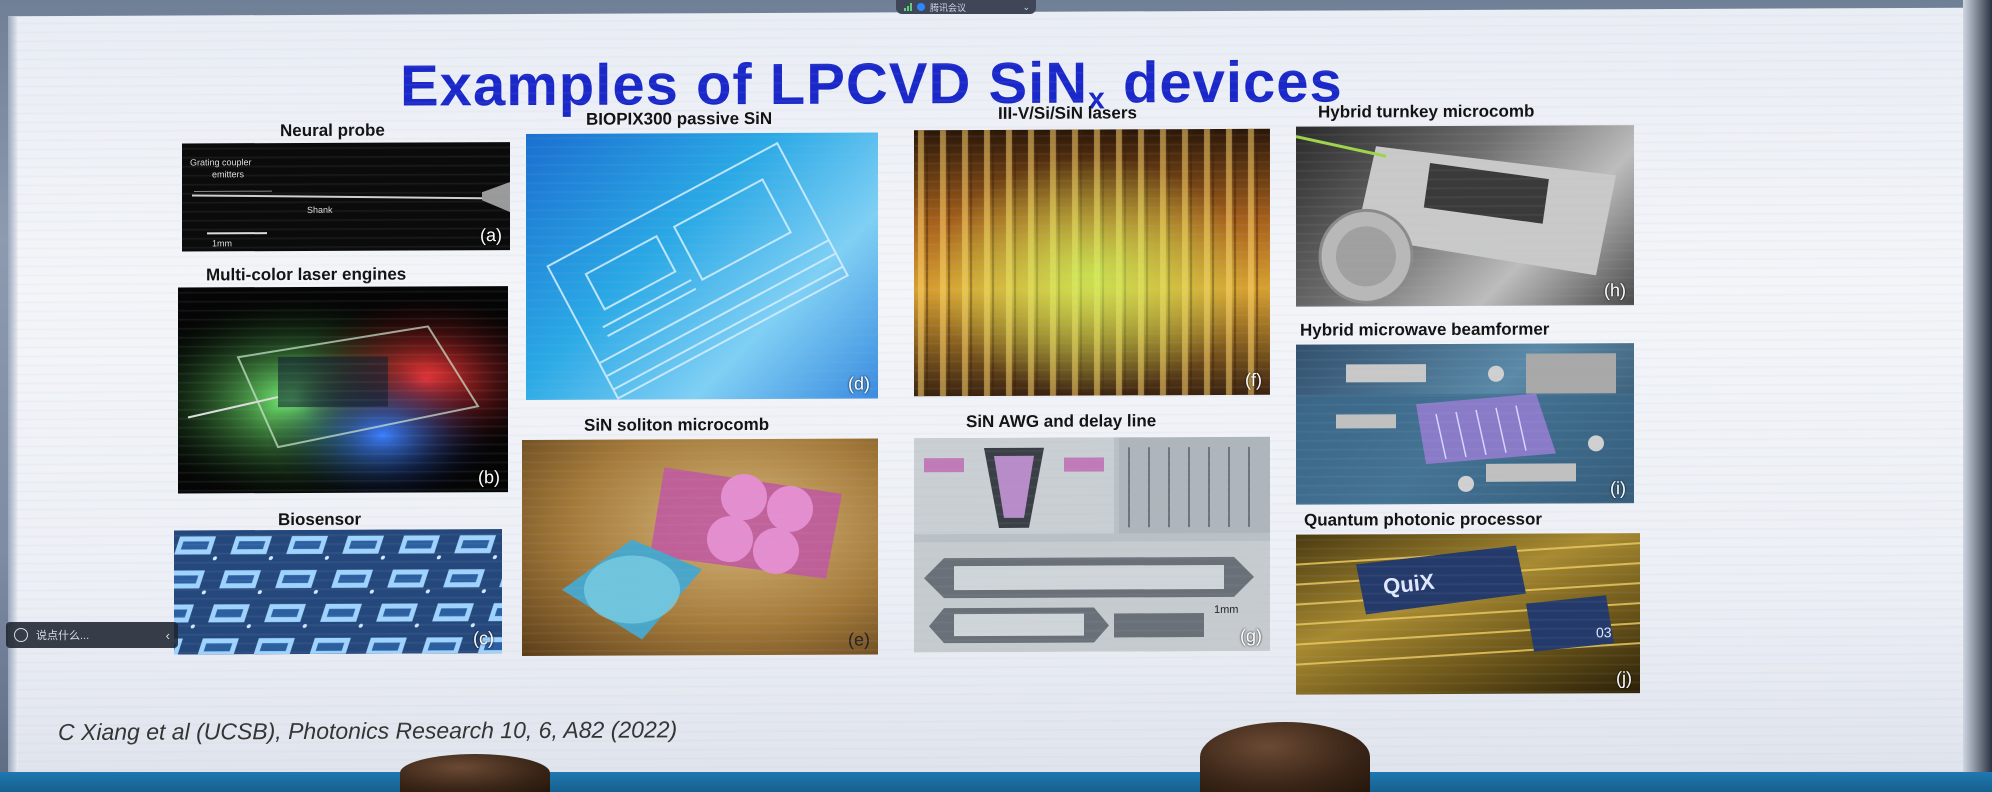 This screenshot has width=1992, height=792. Describe the element at coordinates (21, 635) in the screenshot. I see `emoji-icon` at that location.